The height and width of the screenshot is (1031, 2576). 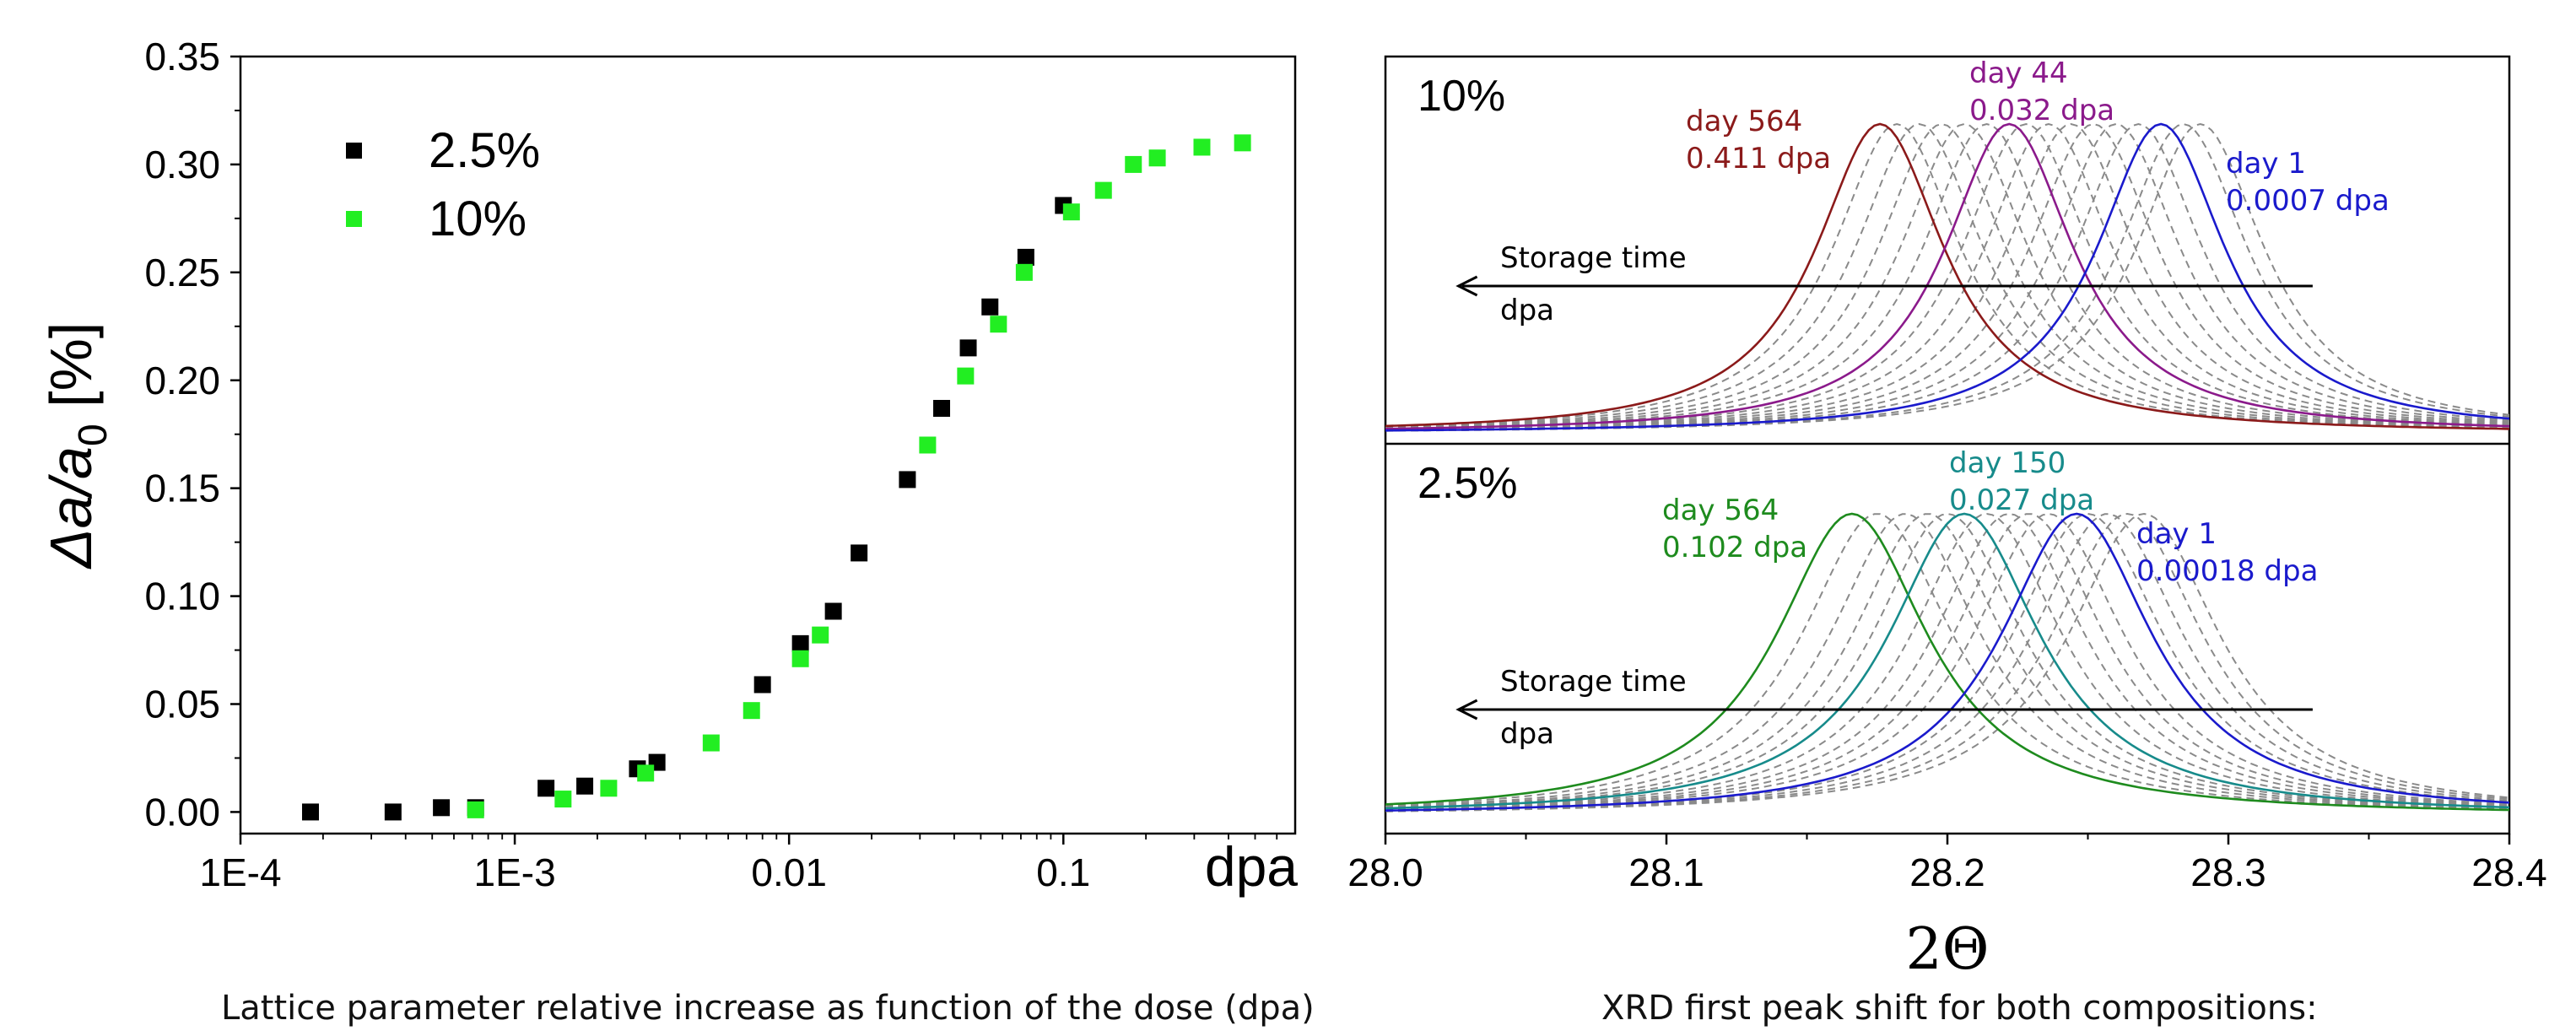 What do you see at coordinates (2308, 201) in the screenshot?
I see `peak-label-dpa: 0.0007 dpa` at bounding box center [2308, 201].